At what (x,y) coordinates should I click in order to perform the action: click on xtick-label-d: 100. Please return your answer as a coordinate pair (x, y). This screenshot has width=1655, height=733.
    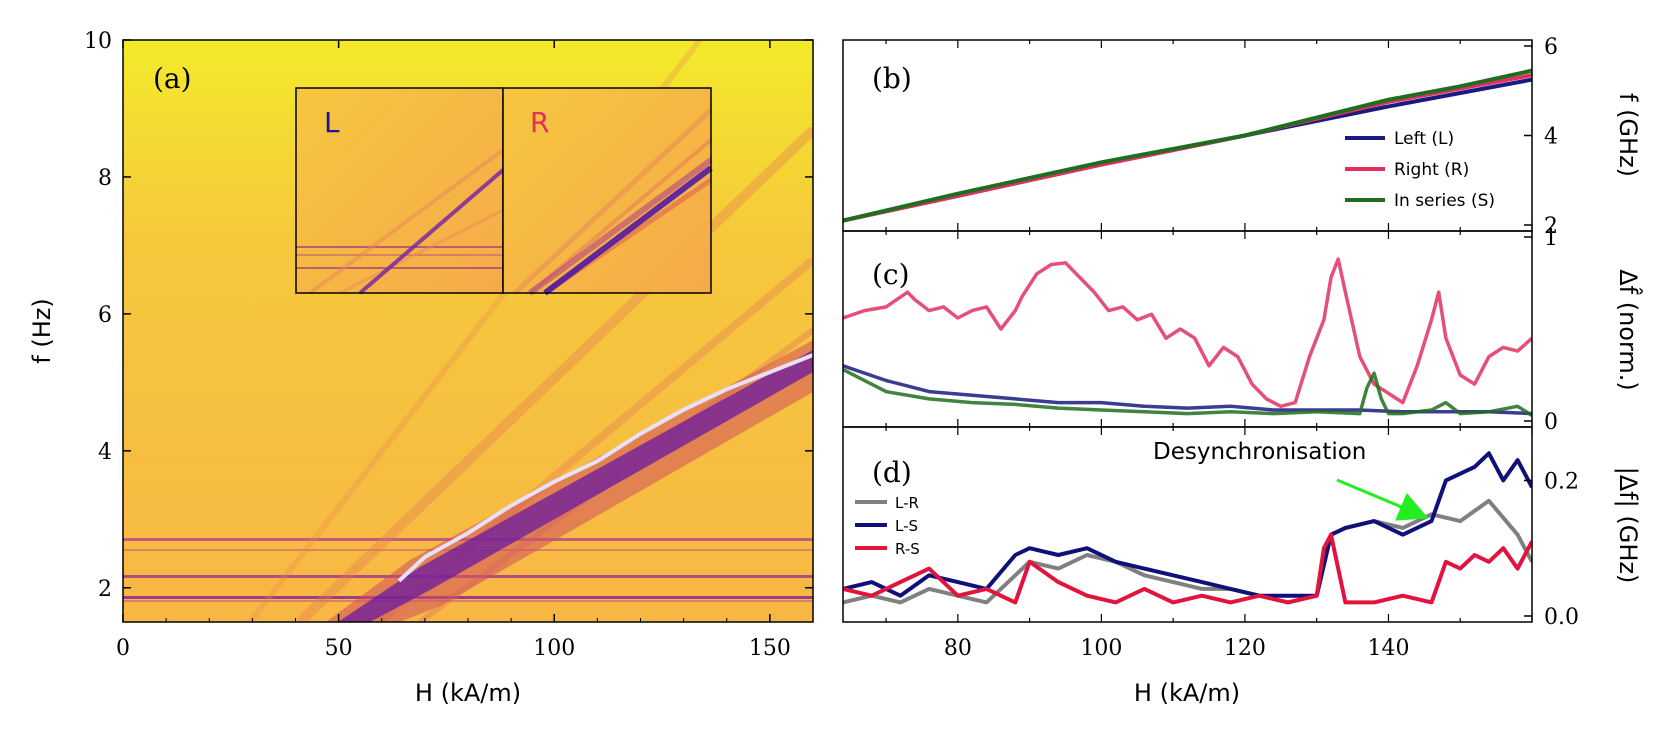
    Looking at the image, I should click on (1101, 648).